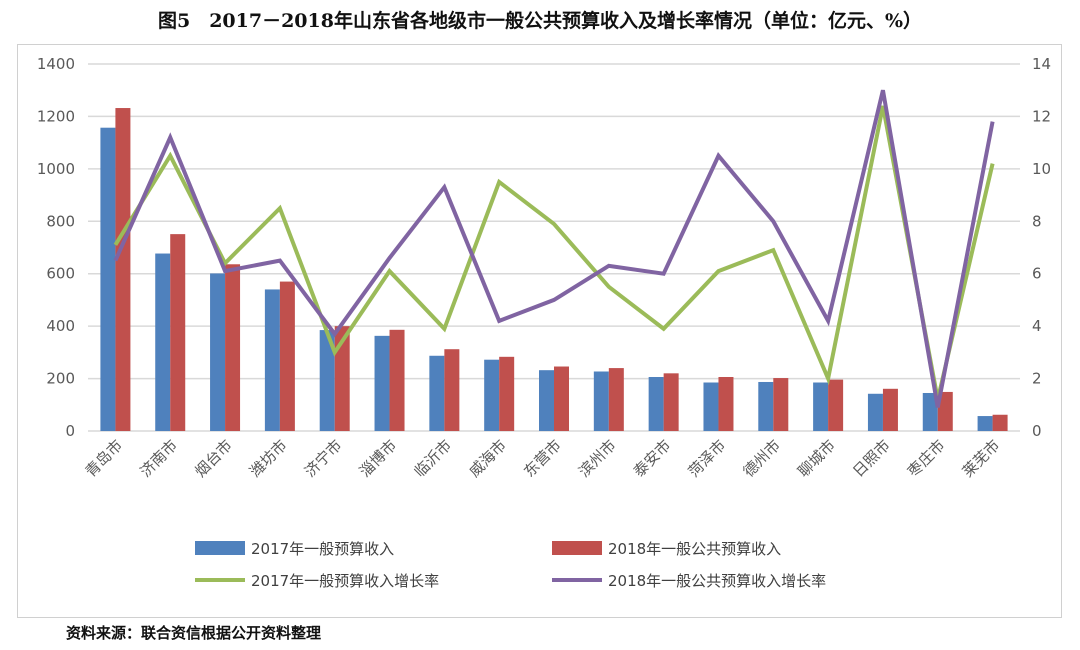 This screenshot has height=650, width=1080. Describe the element at coordinates (378, 458) in the screenshot. I see `category-label: 淄博市` at that location.